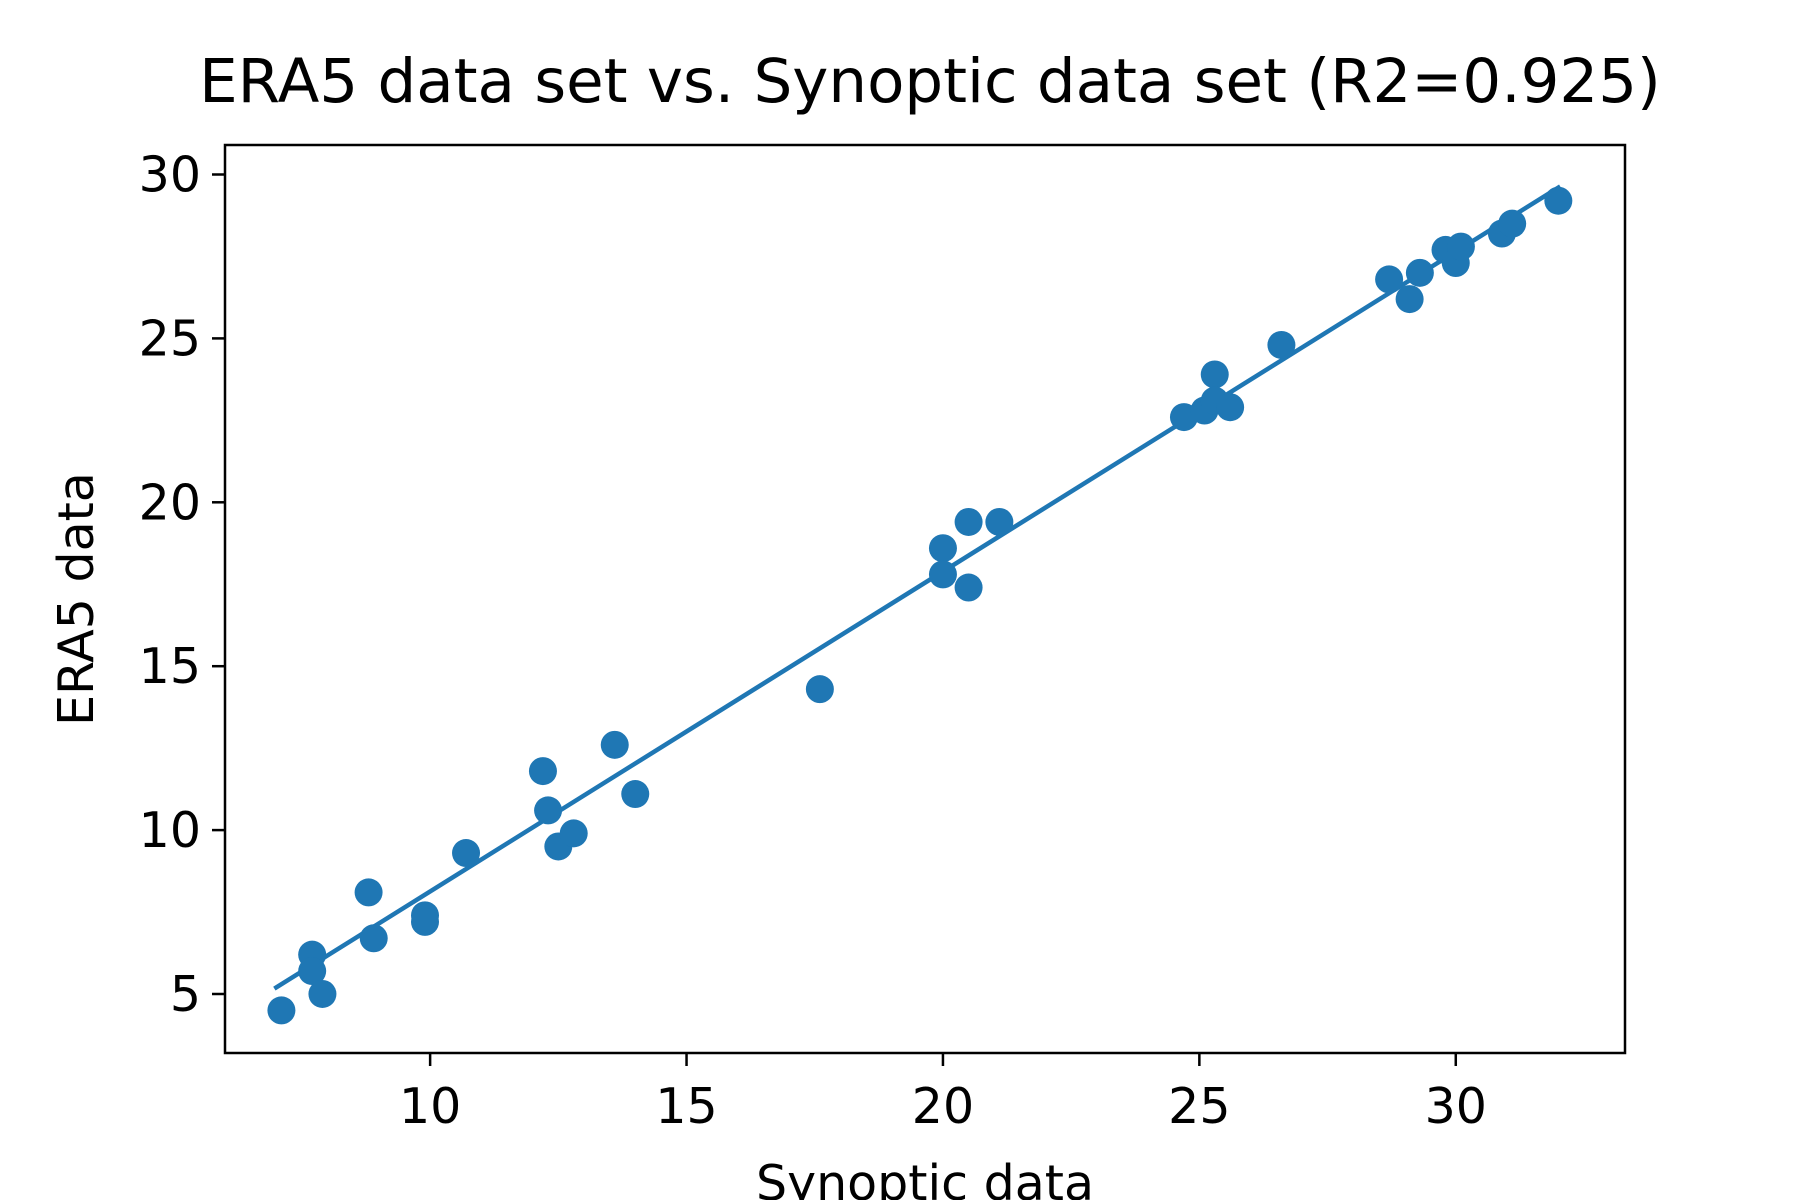  I want to click on x-axis: 10 15 20 25 30, so click(943, 1094).